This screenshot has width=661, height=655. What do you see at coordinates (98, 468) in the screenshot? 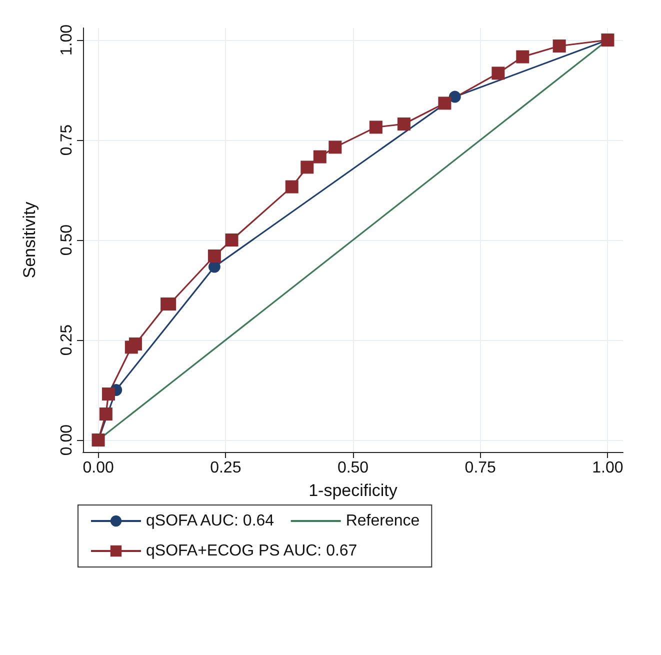
I see `x-tick-label: 0.00` at bounding box center [98, 468].